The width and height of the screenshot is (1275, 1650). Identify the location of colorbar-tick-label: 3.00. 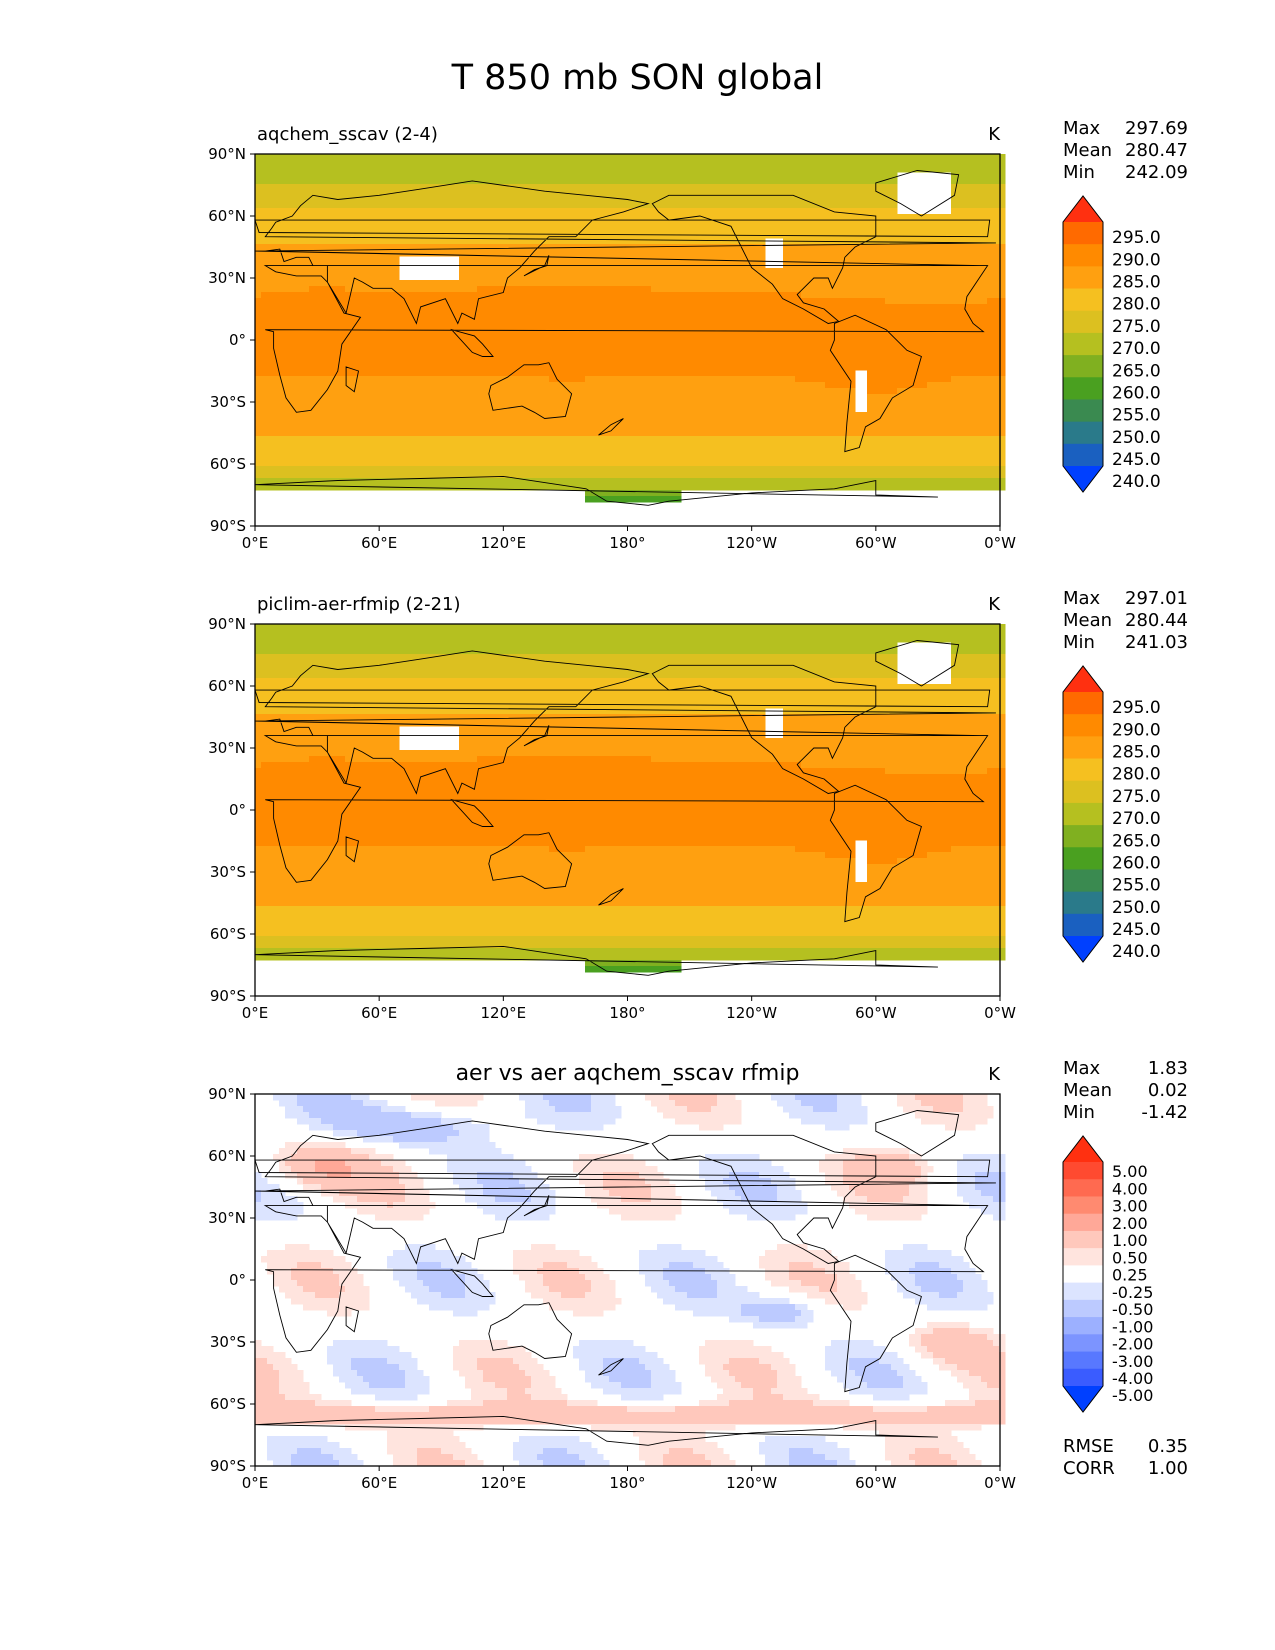
(1130, 1206).